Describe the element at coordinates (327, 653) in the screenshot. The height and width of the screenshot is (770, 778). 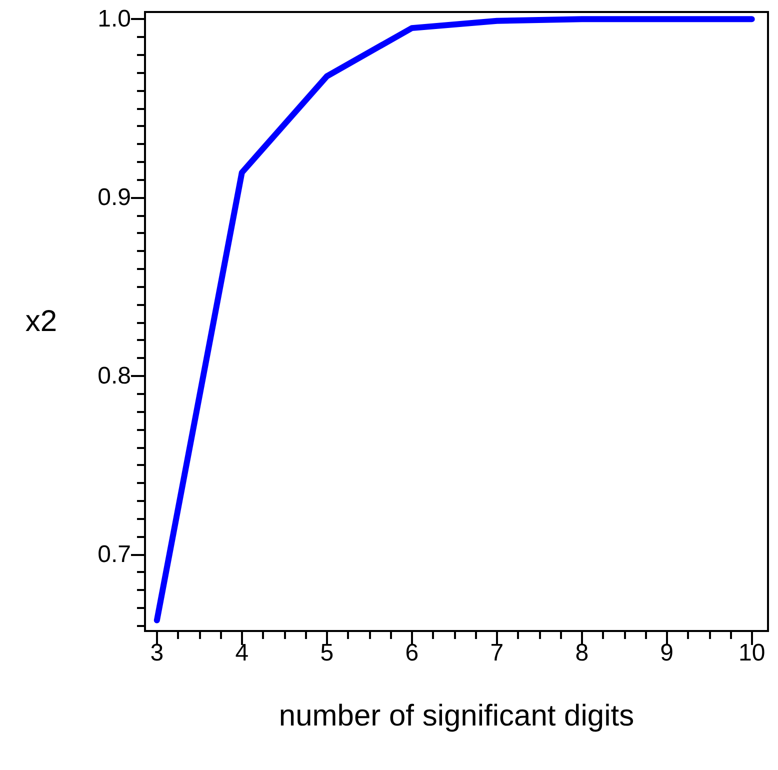
I see `x-tick-label: 5` at that location.